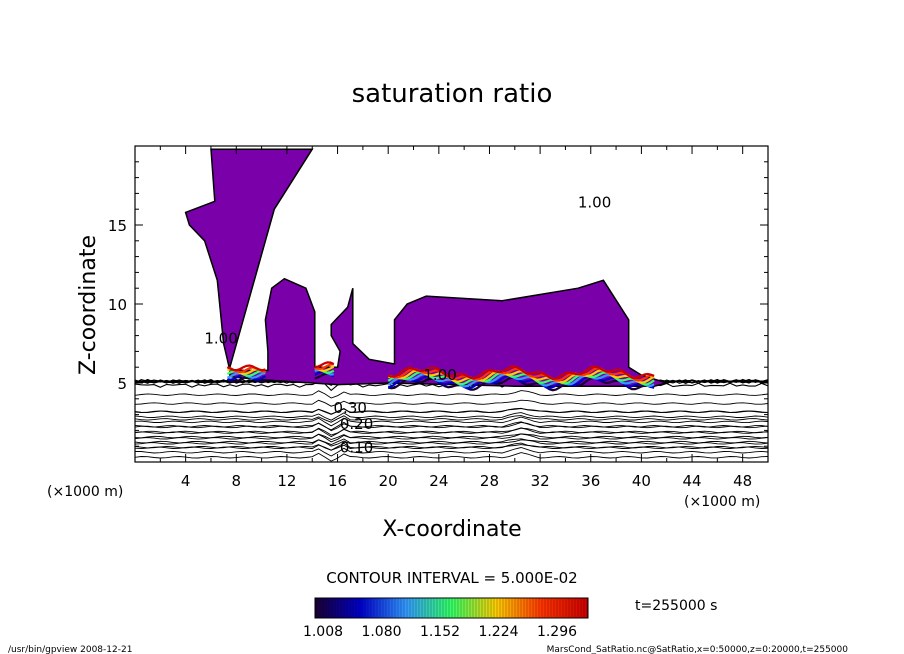 This screenshot has width=904, height=654. What do you see at coordinates (337, 481) in the screenshot?
I see `x-tick-label: 16` at bounding box center [337, 481].